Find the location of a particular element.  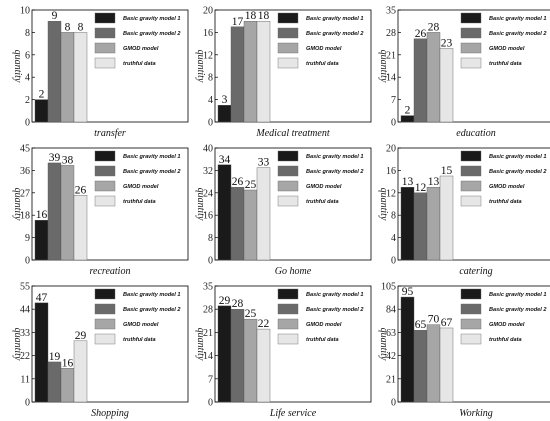

bar-value-label: 39 is located at coordinates (55, 158).